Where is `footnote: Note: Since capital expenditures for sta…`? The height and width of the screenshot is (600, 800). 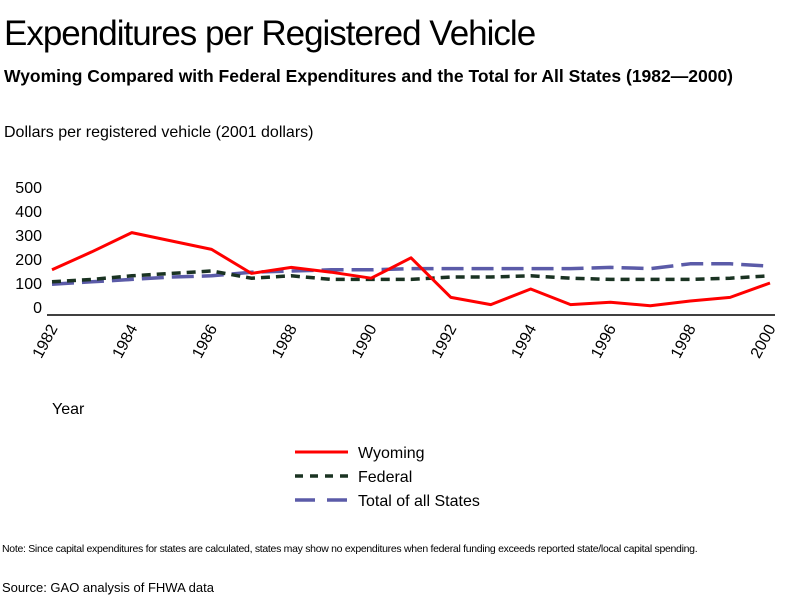
footnote: Note: Since capital expenditures for sta… is located at coordinates (350, 549).